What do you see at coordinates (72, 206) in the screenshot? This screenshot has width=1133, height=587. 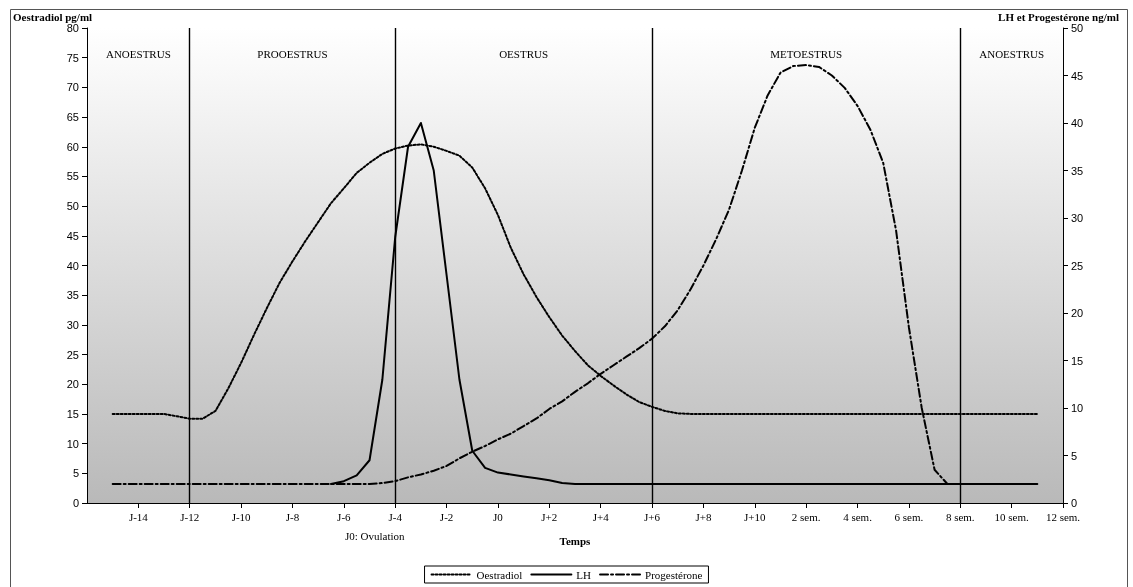 I see `y-tick-label: 50` at bounding box center [72, 206].